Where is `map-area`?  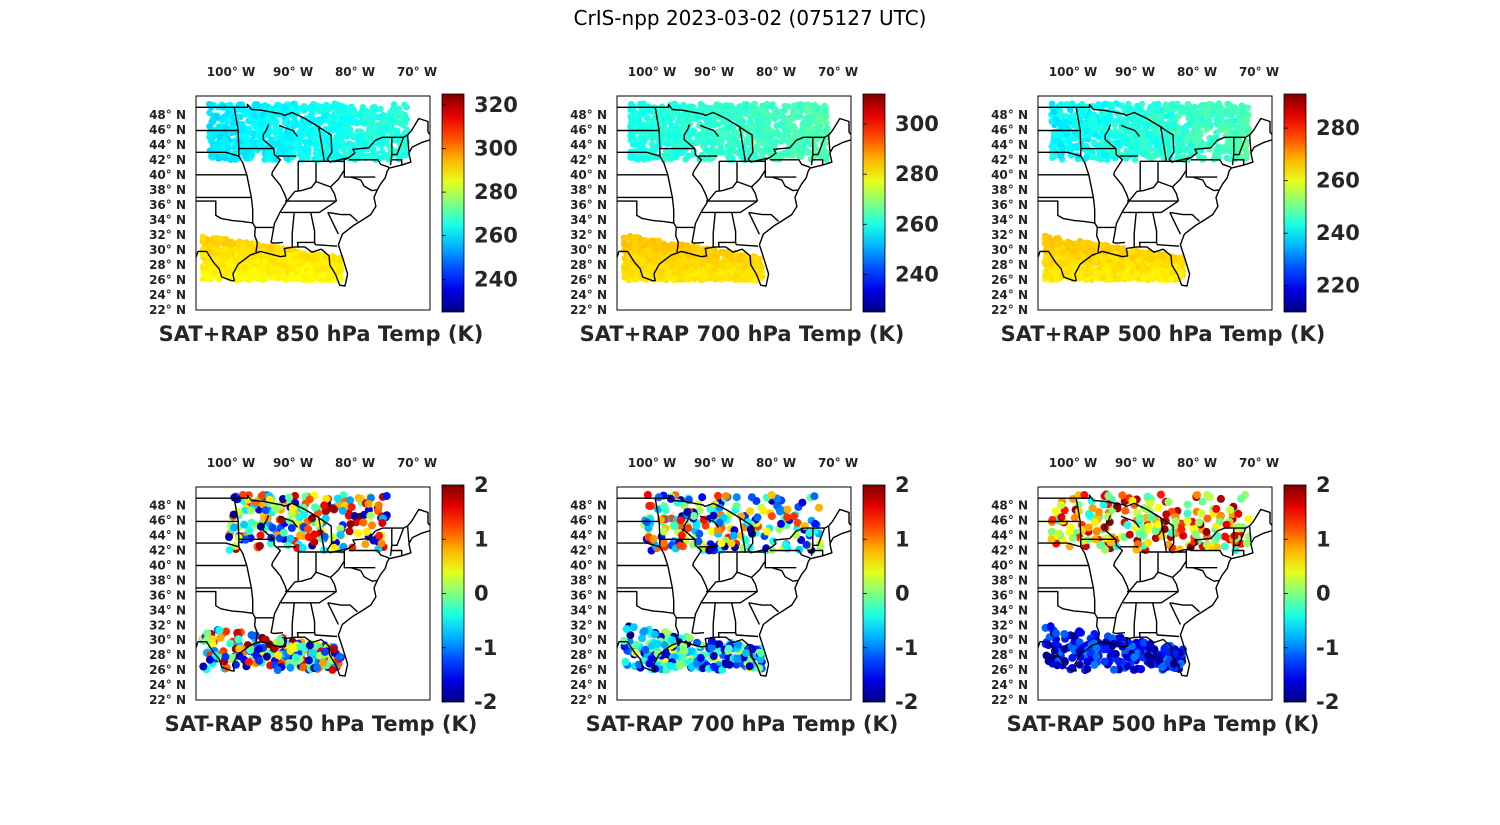 map-area is located at coordinates (734, 203).